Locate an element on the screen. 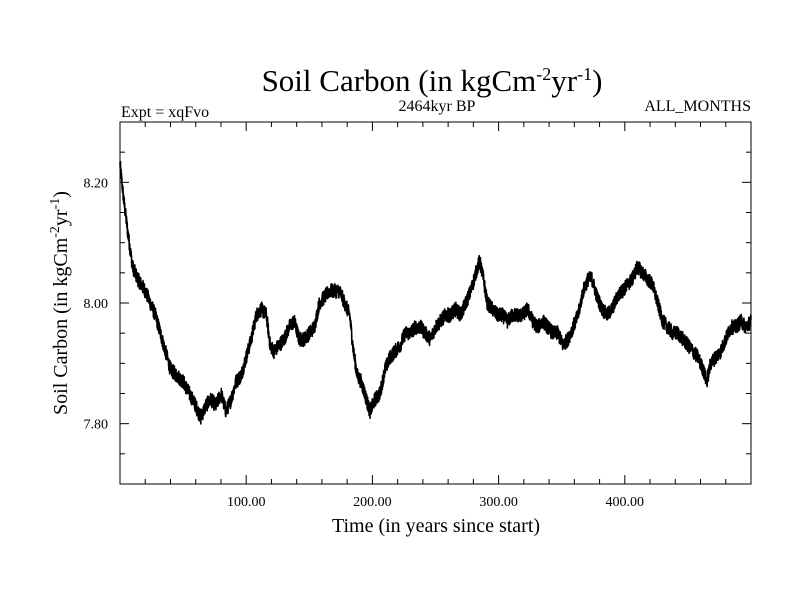 The width and height of the screenshot is (800, 600). y-tick-label: 7.80 is located at coordinates (96, 425).